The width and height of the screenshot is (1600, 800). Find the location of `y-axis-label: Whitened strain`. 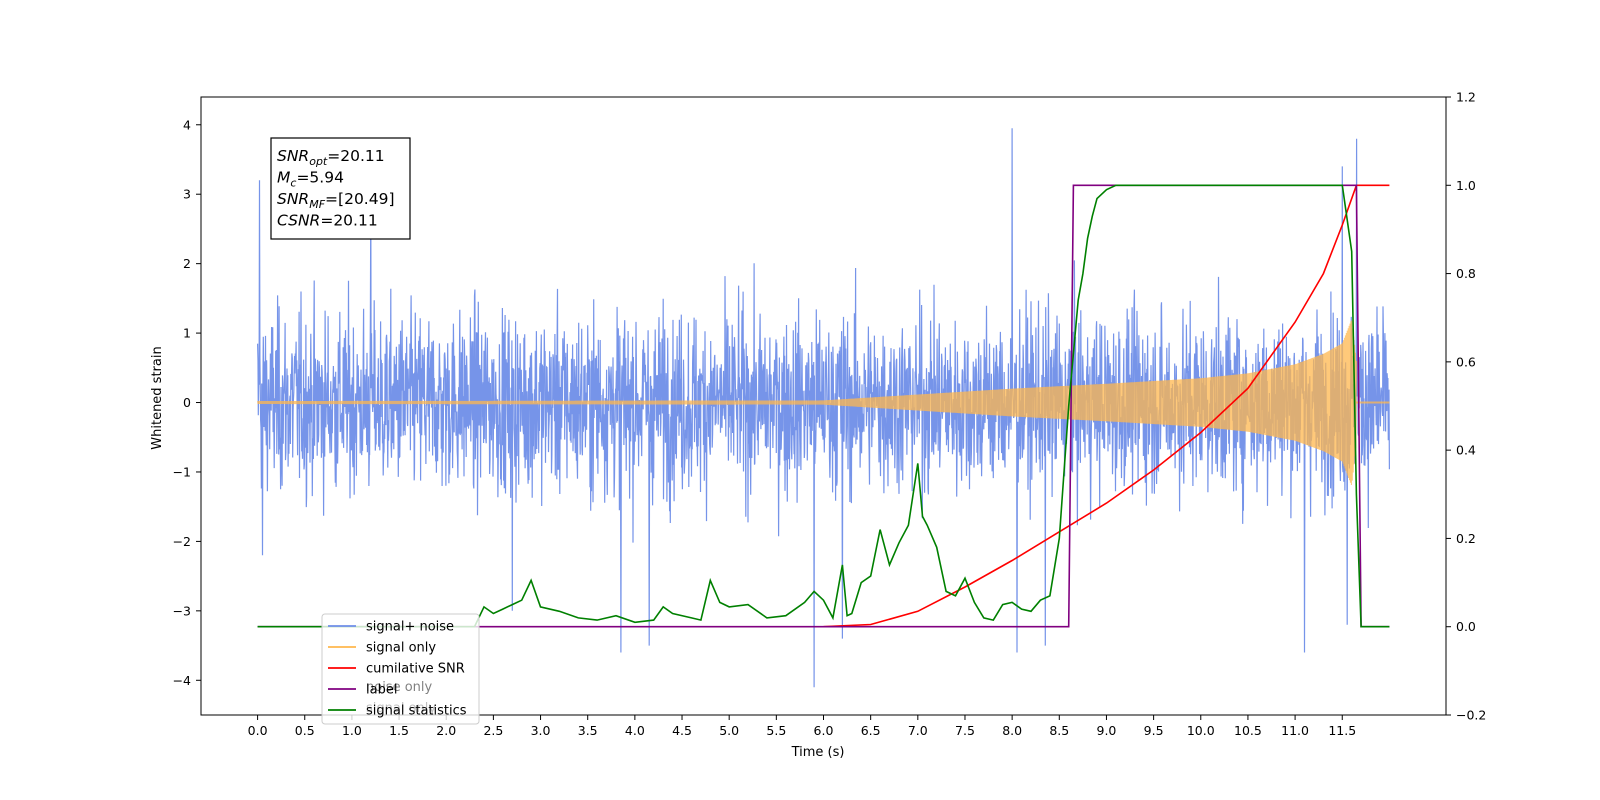

y-axis-label: Whitened strain is located at coordinates (157, 397).